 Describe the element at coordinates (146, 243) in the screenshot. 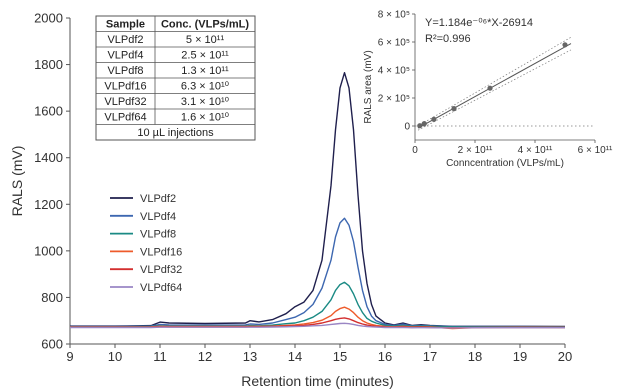

I see `legend: VLPdf2 VLPdf4 VLPdf8 VLPdf16 VLPdf32 VLPdf64` at that location.